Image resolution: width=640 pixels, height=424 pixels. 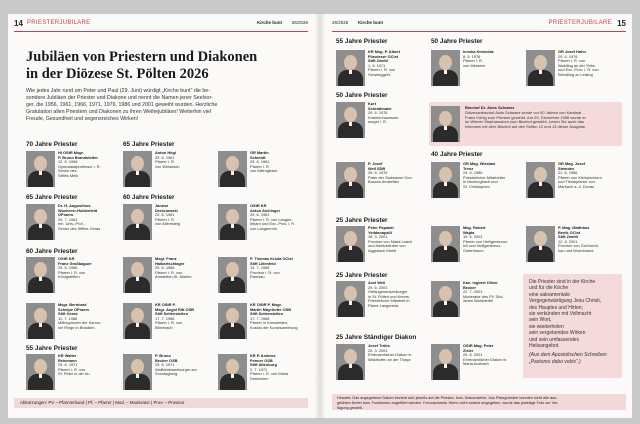 What do you see at coordinates (80, 323) in the screenshot?
I see `role-info: Mitbegründer der Kanon-` at bounding box center [80, 323].